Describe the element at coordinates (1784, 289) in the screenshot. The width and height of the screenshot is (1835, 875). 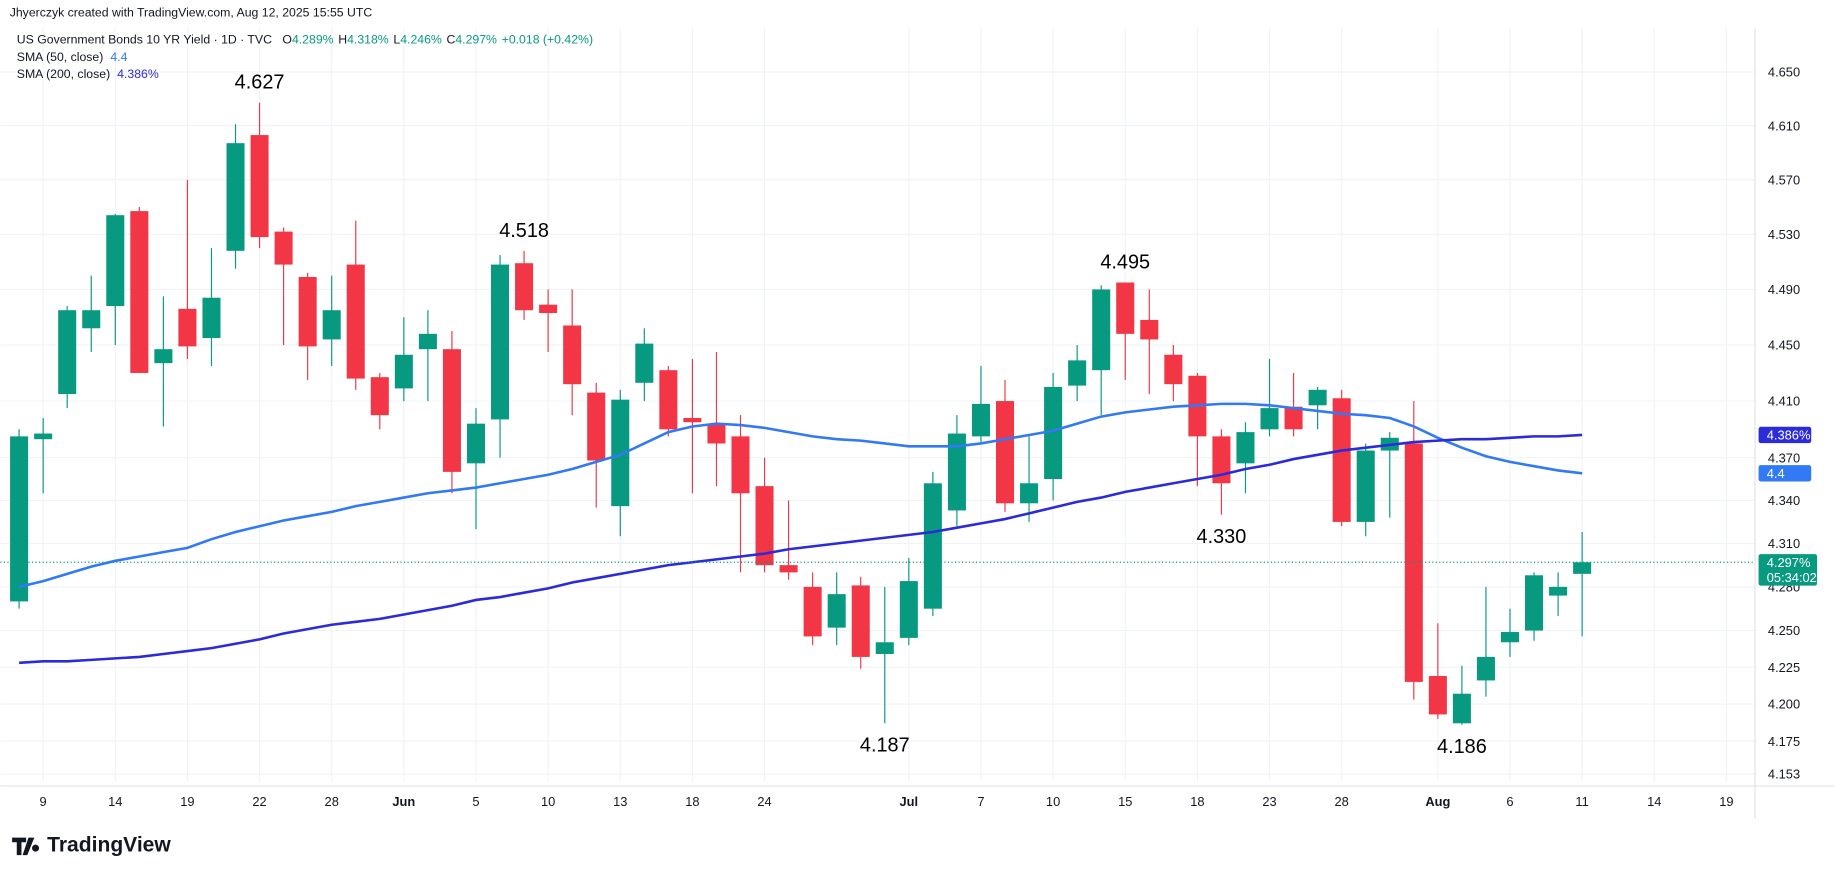
I see `y-tick-label: 4.490` at that location.